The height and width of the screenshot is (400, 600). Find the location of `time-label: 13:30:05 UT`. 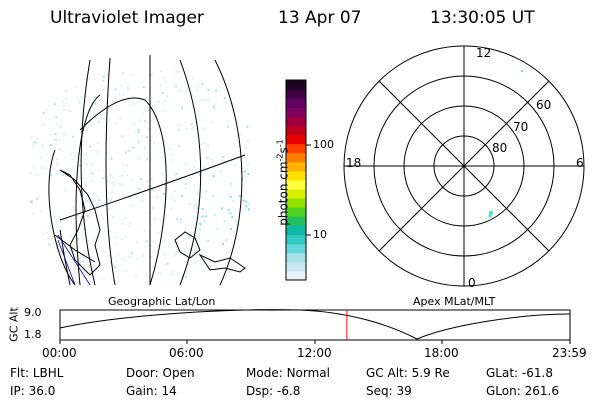

time-label: 13:30:05 UT is located at coordinates (482, 18).